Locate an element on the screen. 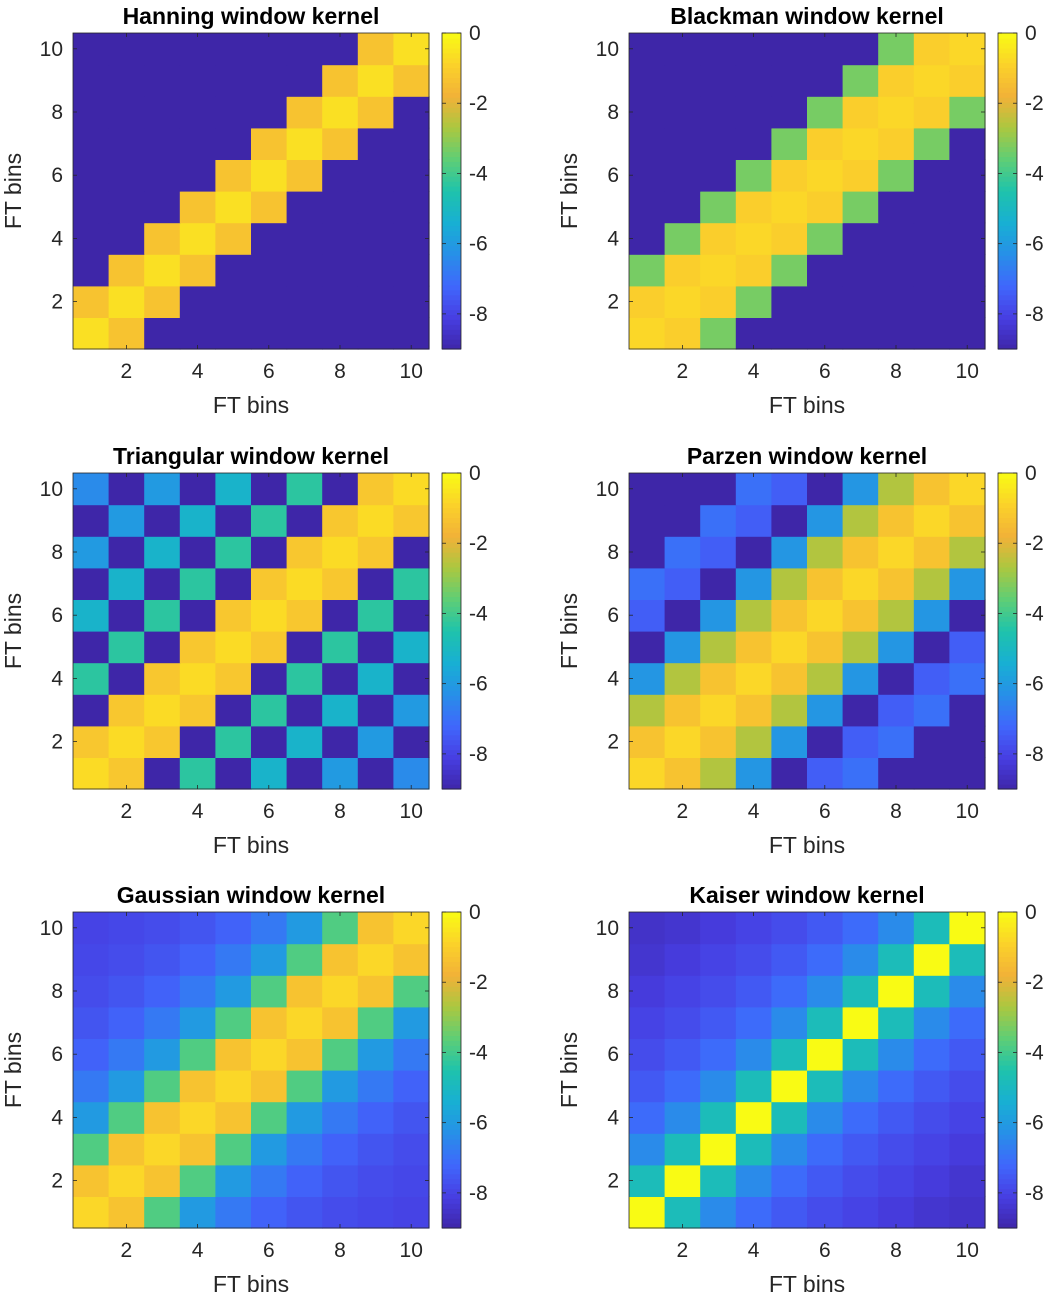 The width and height of the screenshot is (1053, 1303). cell-r7-c1 is located at coordinates (91, 143).